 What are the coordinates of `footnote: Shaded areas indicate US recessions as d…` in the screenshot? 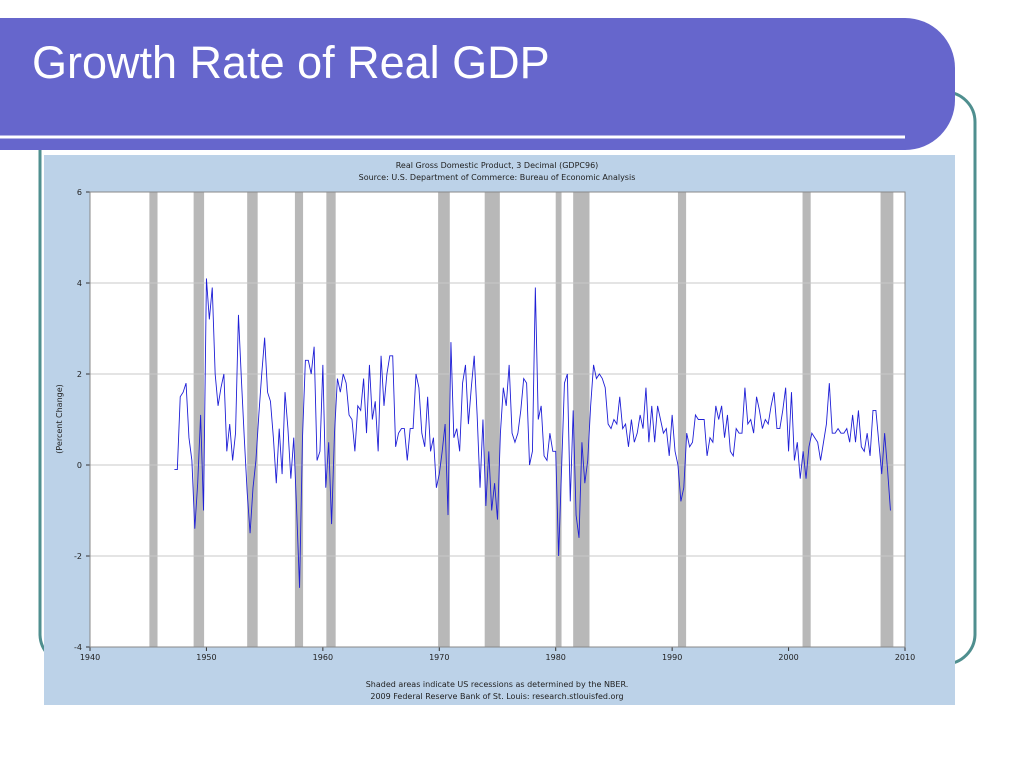 It's located at (497, 684).